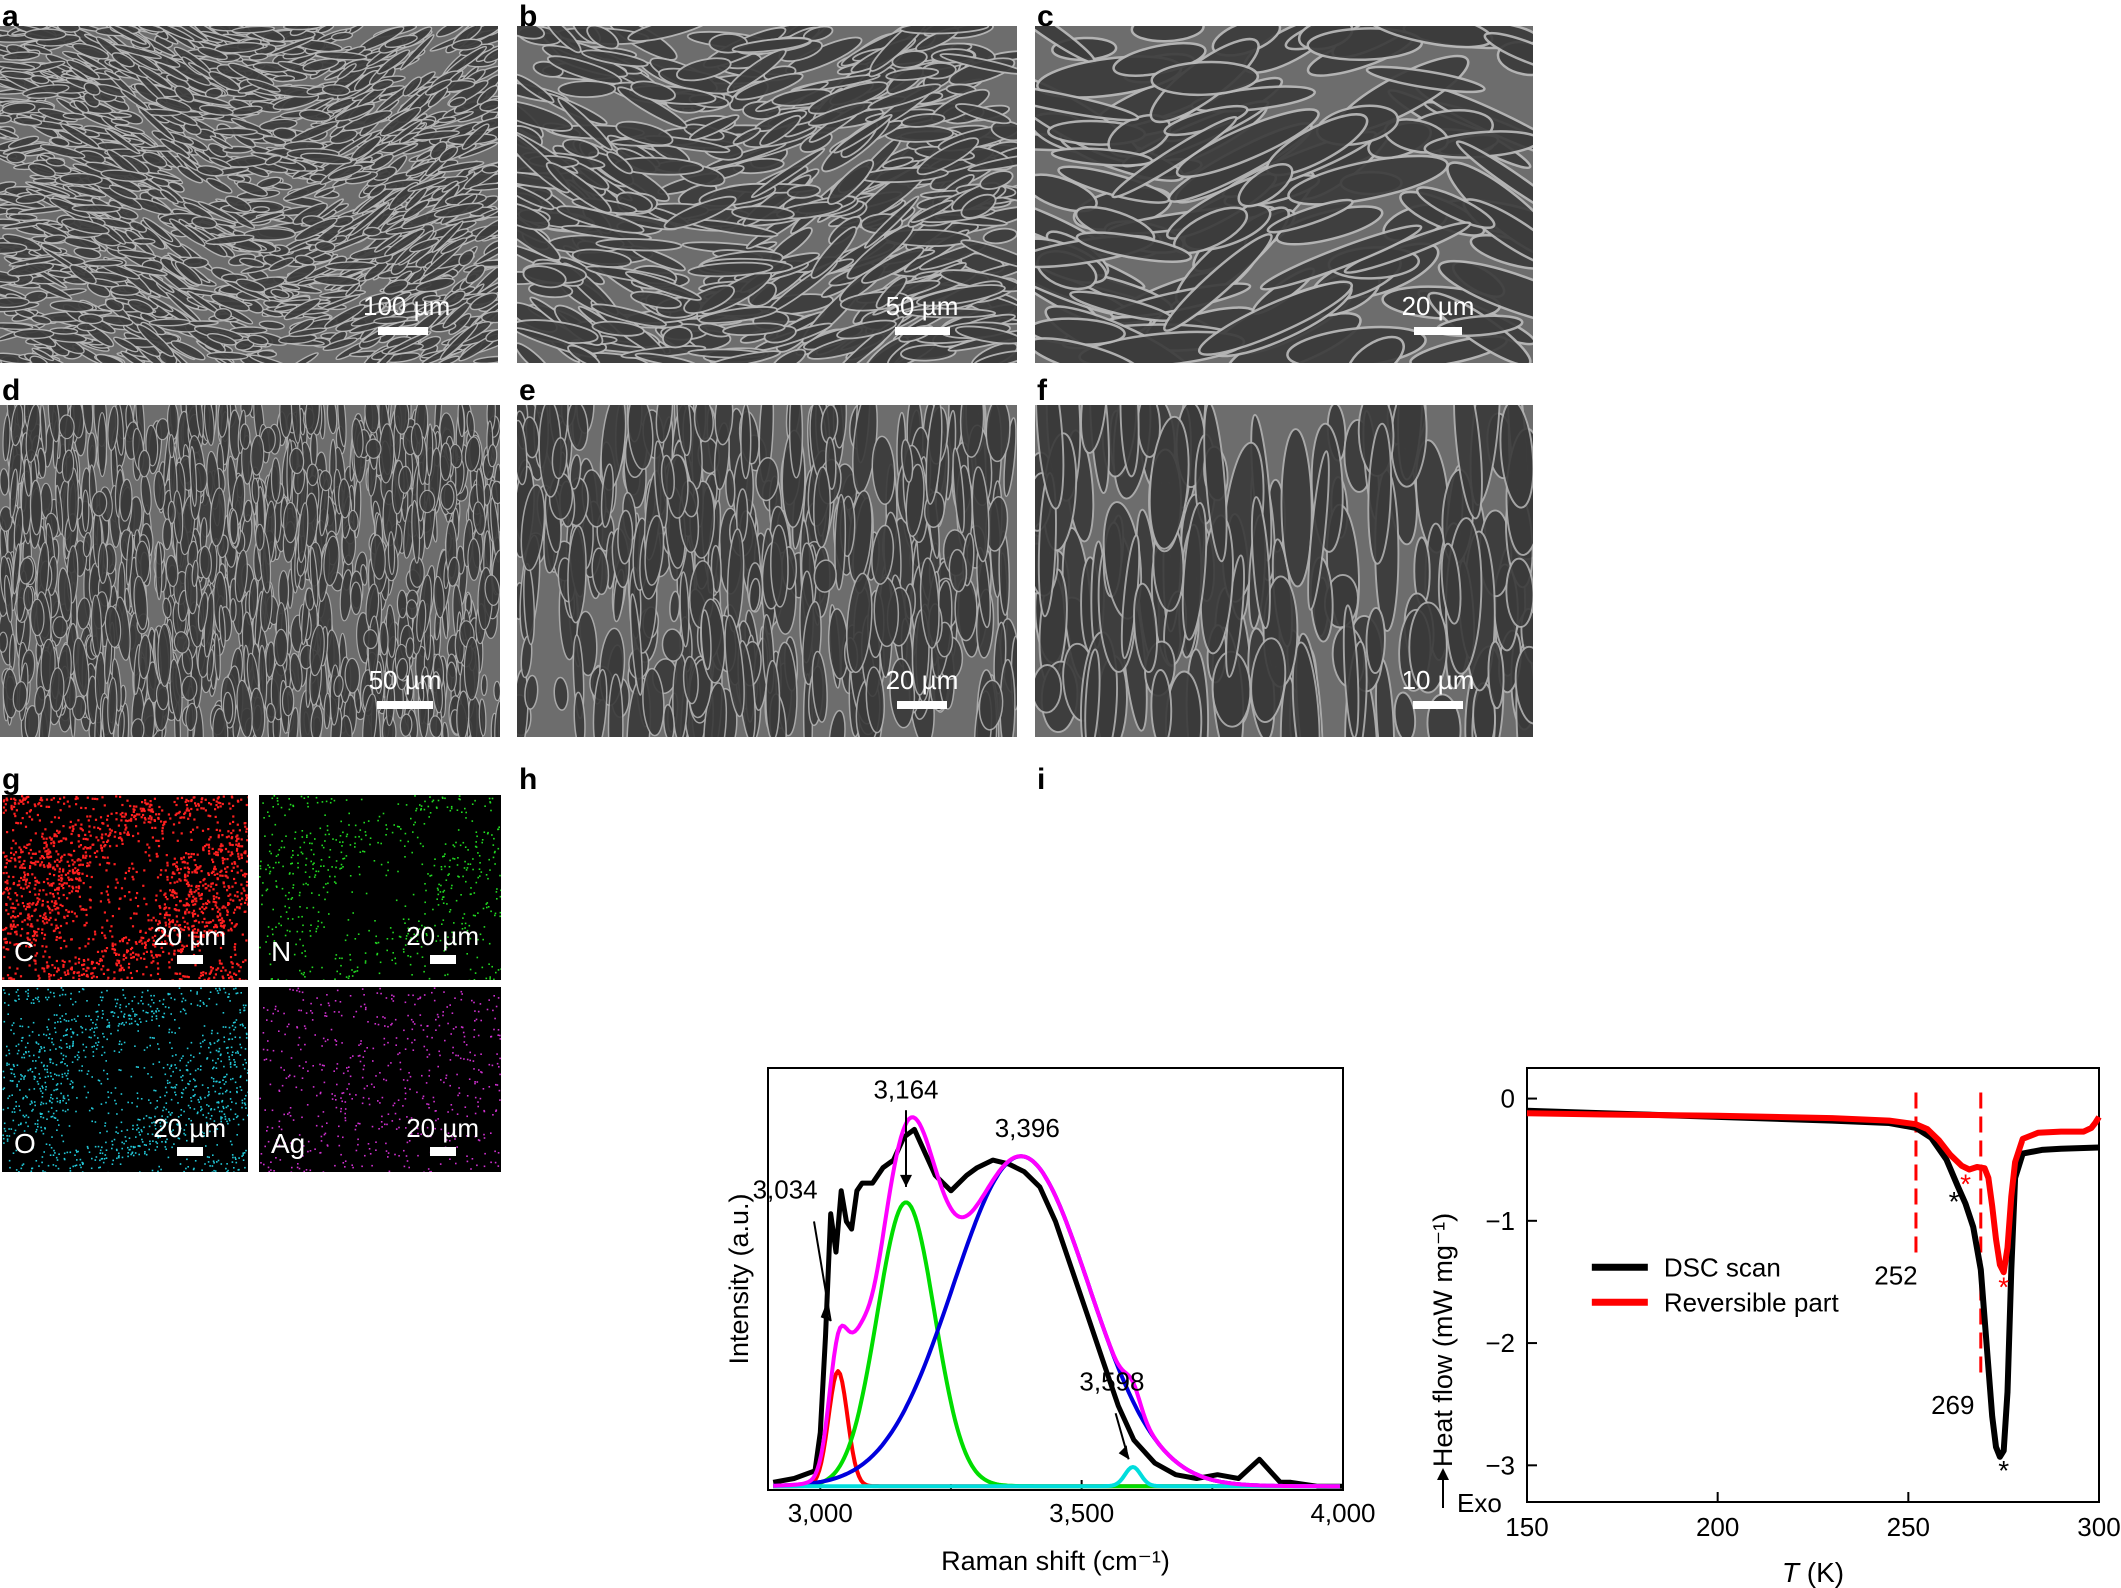  I want to click on sem-texture, so click(1284, 571).